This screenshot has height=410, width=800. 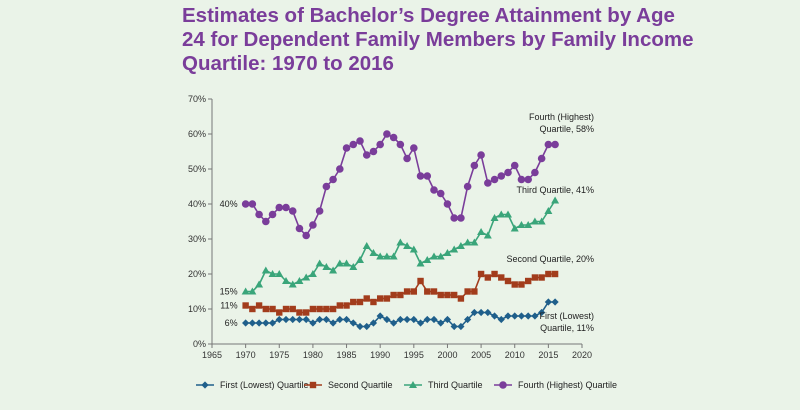 I want to click on y-tick-label: 70%, so click(x=197, y=99).